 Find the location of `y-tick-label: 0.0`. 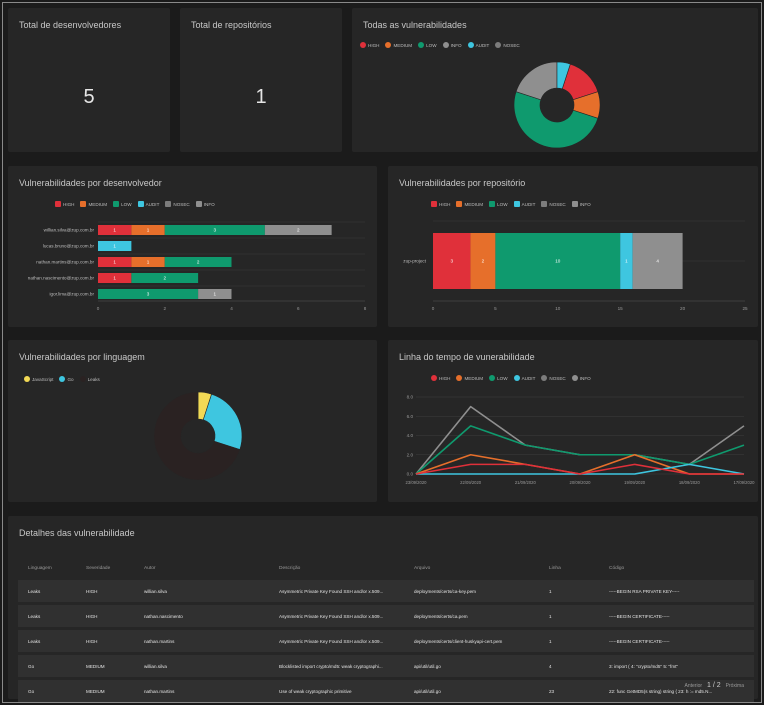

y-tick-label: 0.0 is located at coordinates (410, 474).